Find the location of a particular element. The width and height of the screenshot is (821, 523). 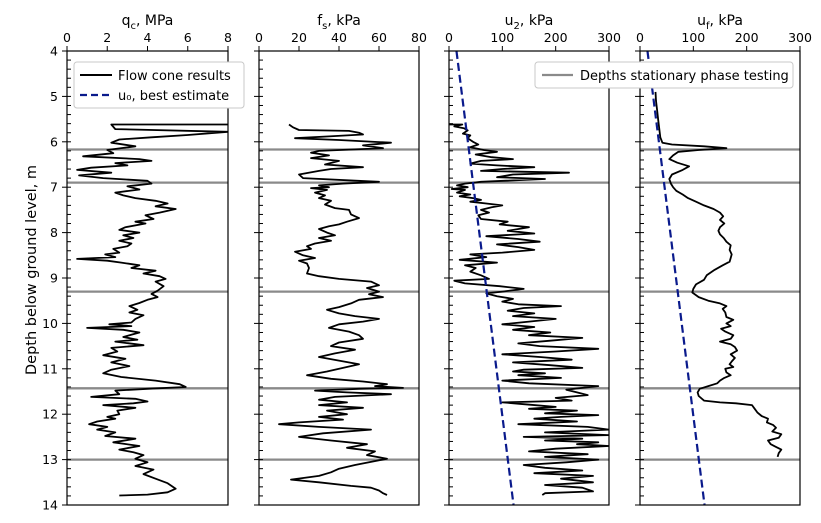

ytick-label-13: 13 is located at coordinates (50, 459).